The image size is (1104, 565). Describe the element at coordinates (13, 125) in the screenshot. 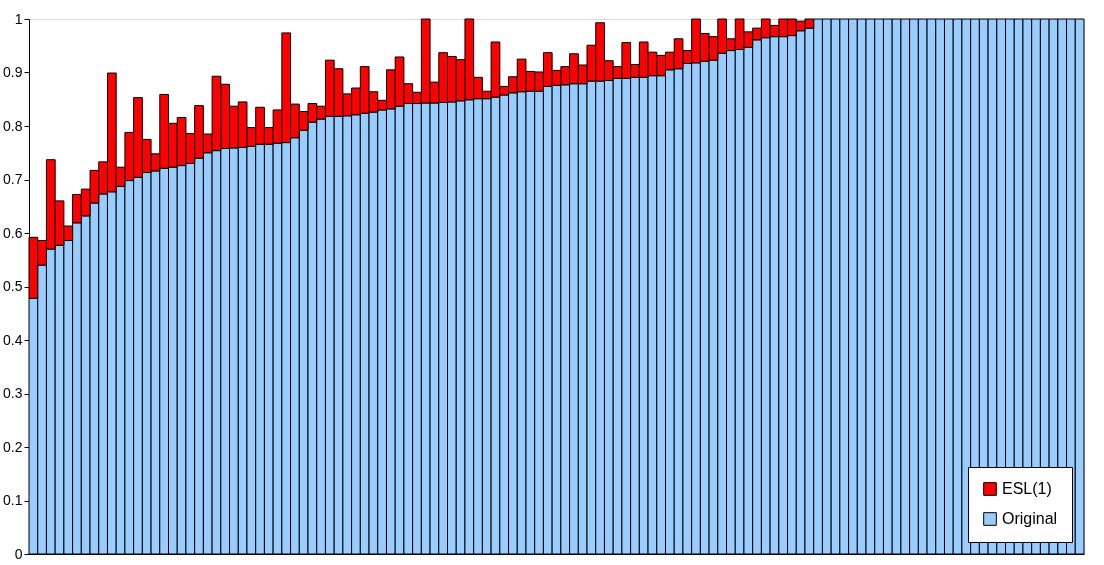

I see `y-tick-label: 0.8` at that location.